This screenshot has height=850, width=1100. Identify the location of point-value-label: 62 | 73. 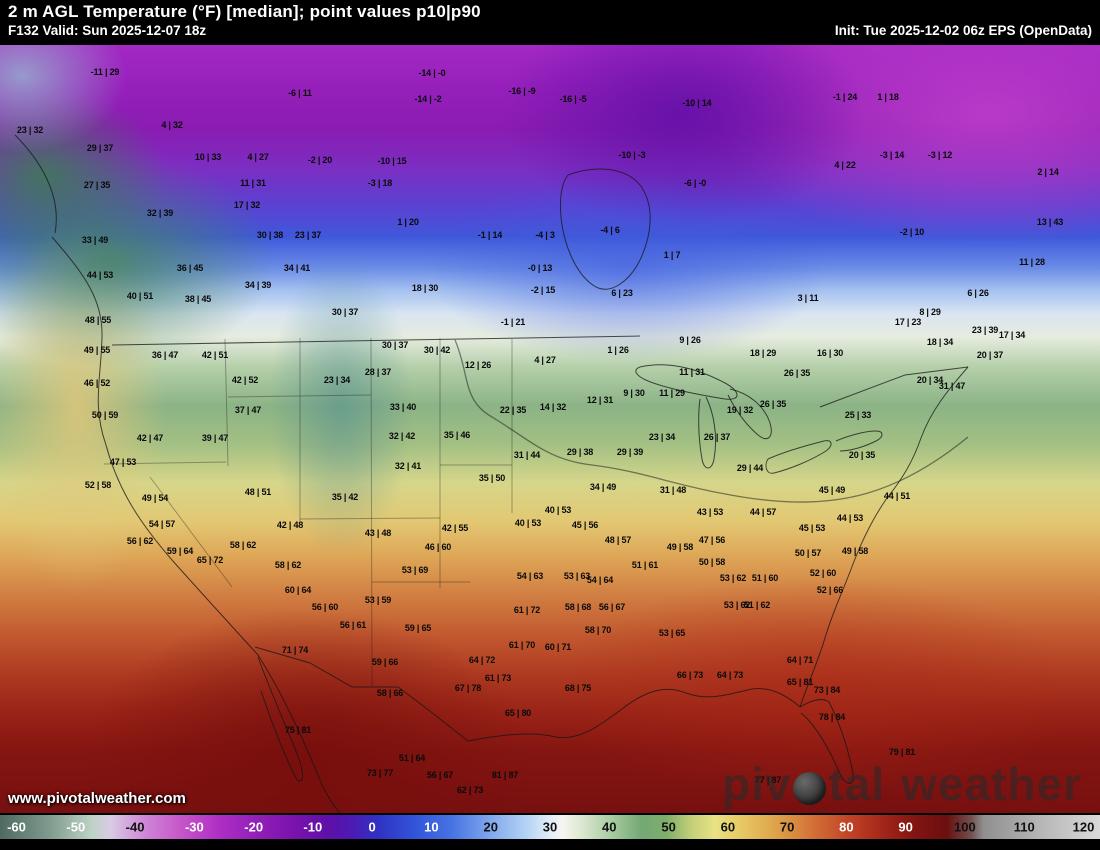
(470, 790).